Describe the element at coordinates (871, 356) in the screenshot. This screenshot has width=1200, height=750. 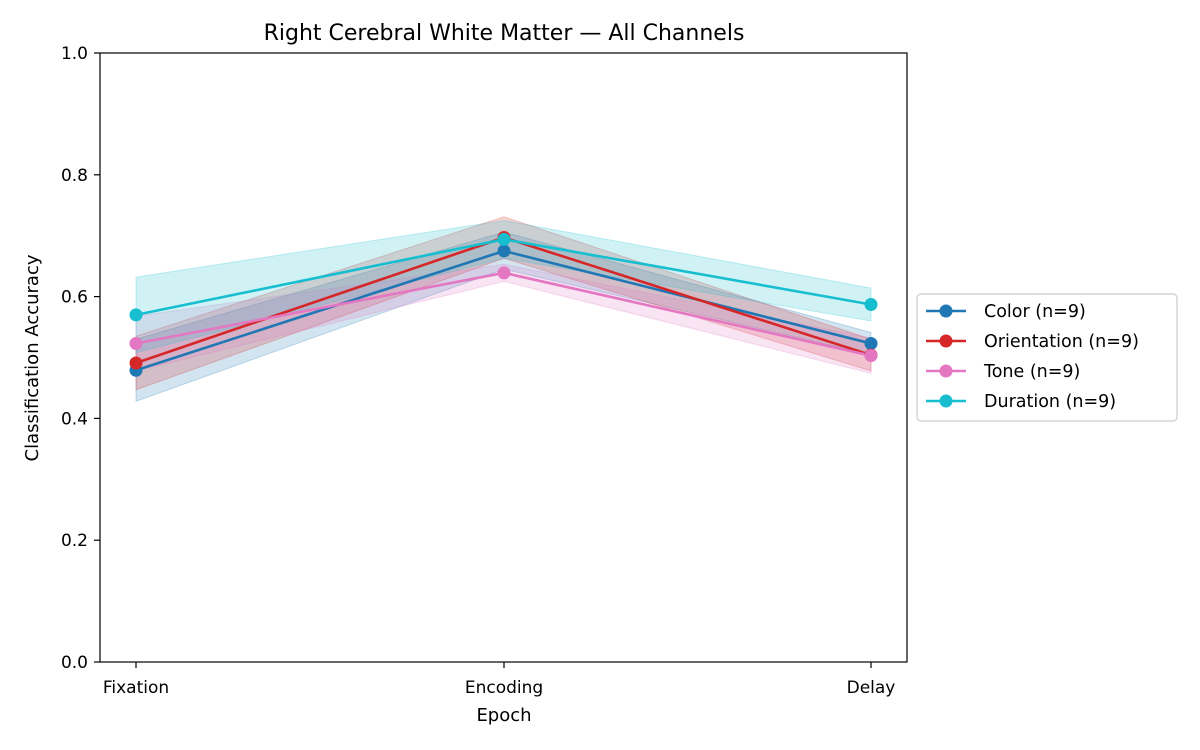
I see `point-series-3-delay` at that location.